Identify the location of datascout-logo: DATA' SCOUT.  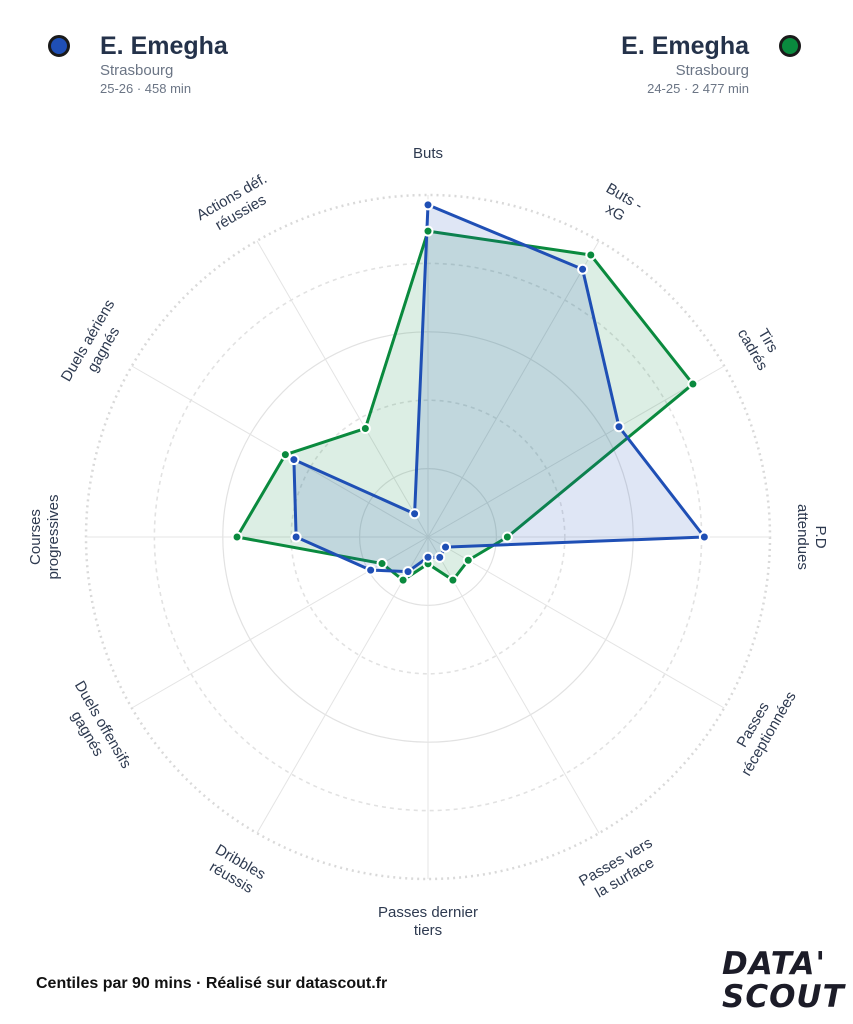
(783, 980).